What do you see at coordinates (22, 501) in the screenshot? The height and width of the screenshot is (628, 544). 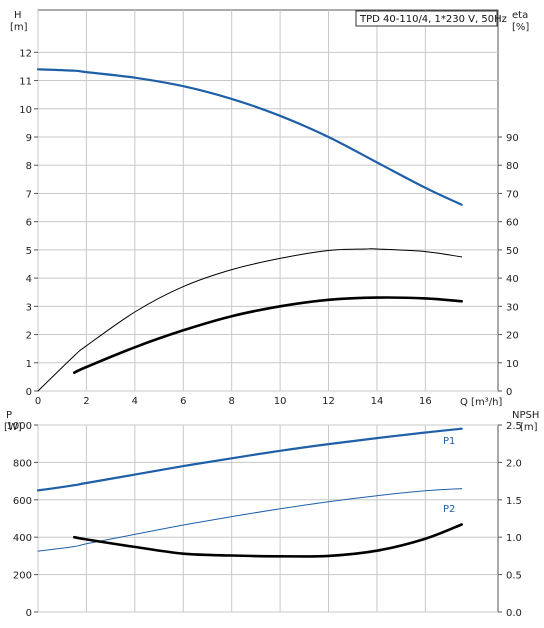 I see `lower-left-tick-label: 600` at bounding box center [22, 501].